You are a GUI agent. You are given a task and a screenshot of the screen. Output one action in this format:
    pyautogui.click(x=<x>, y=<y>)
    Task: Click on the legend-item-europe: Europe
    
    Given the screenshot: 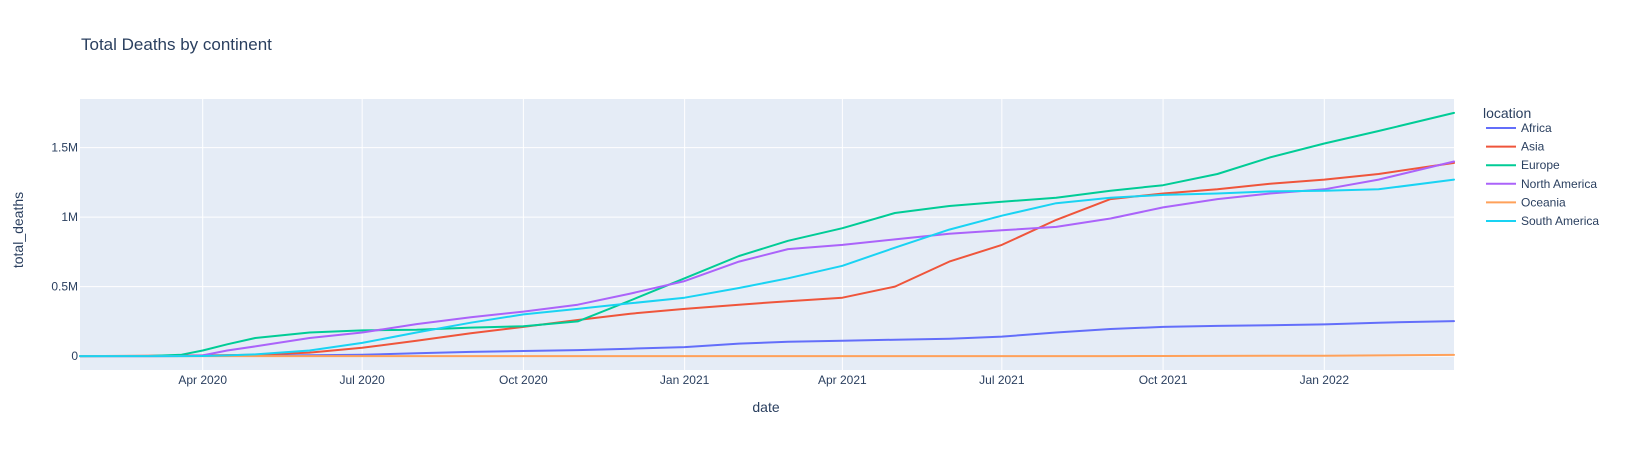 What is the action you would take?
    pyautogui.click(x=1523, y=165)
    